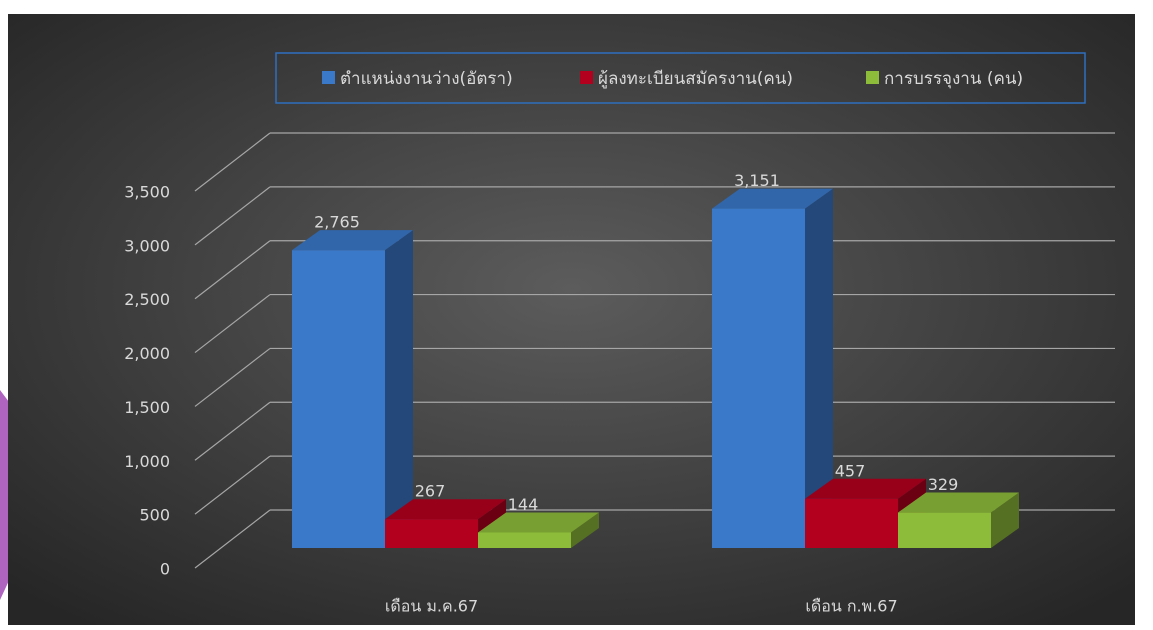 Image resolution: width=1153 pixels, height=630 pixels. What do you see at coordinates (147, 407) in the screenshot?
I see `y-tick-label: 1,500` at bounding box center [147, 407].